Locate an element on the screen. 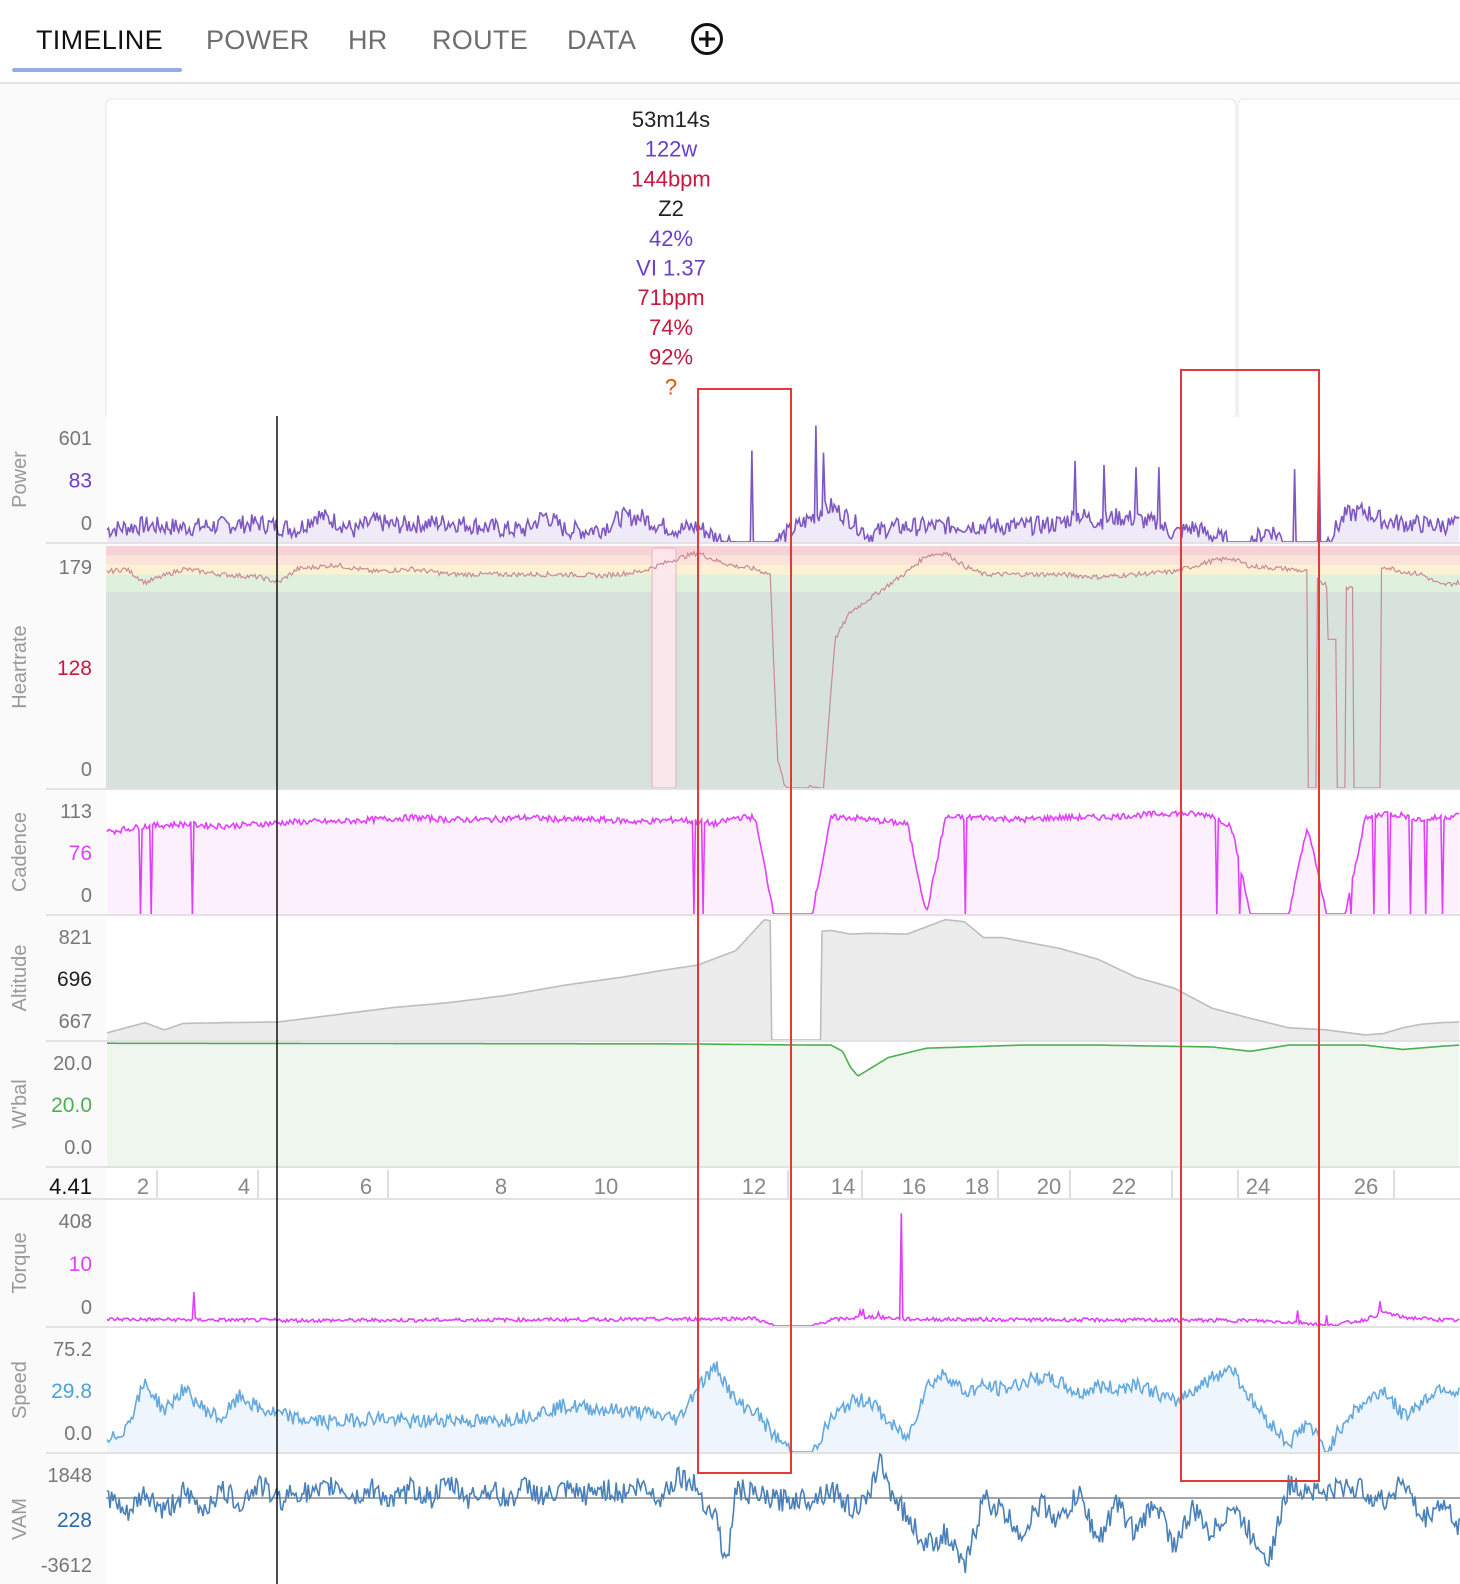 This screenshot has height=1584, width=1460. axis-title: Power is located at coordinates (20, 479).